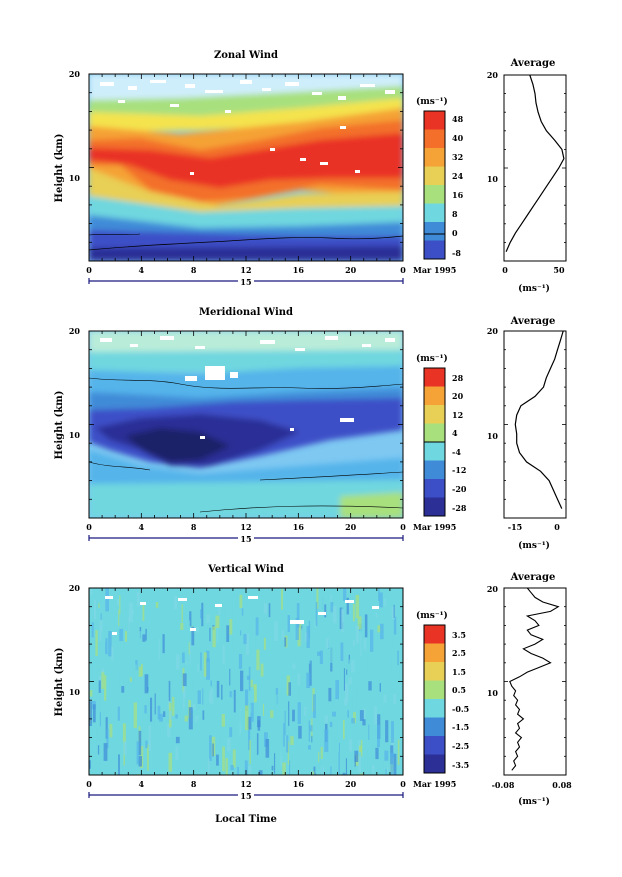 Image resolution: width=622 pixels, height=877 pixels. Describe the element at coordinates (529, 689) in the screenshot. I see `profile-vertical: Average 20 10 -0.08 0.08 (ms⁻¹)` at that location.